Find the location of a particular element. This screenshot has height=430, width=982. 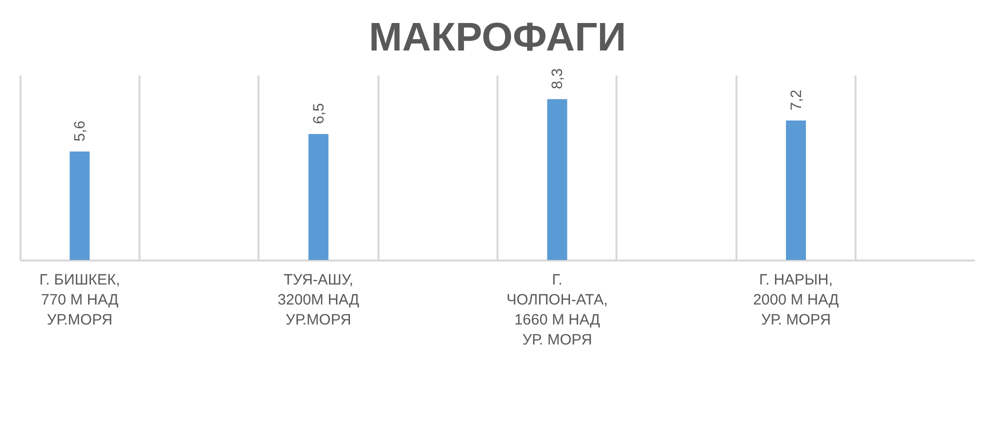

x-tick-label: Г. ЧОЛПОН-АТА, 1660 М НАД УР. МОРЯ is located at coordinates (557, 310).